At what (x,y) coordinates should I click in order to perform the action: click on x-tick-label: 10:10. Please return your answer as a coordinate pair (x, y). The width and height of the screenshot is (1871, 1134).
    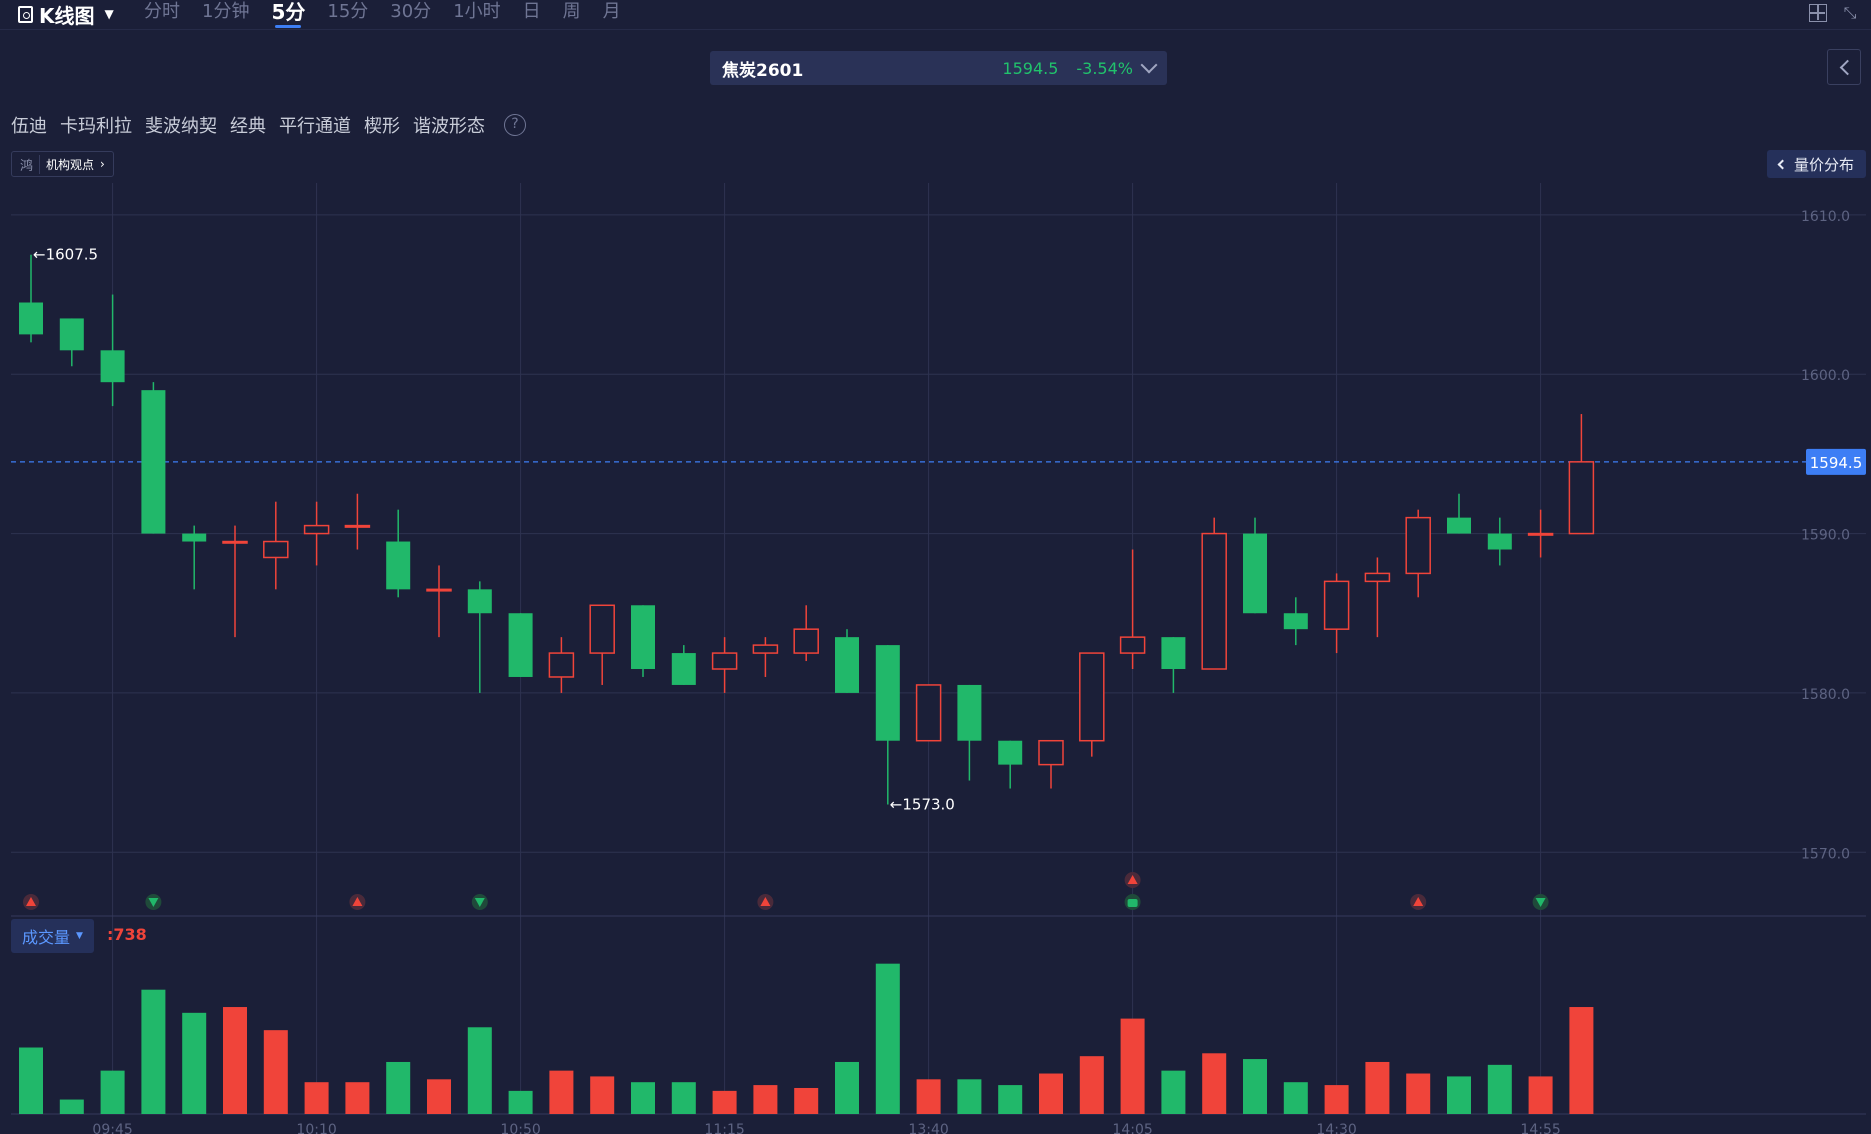
    Looking at the image, I should click on (316, 1128).